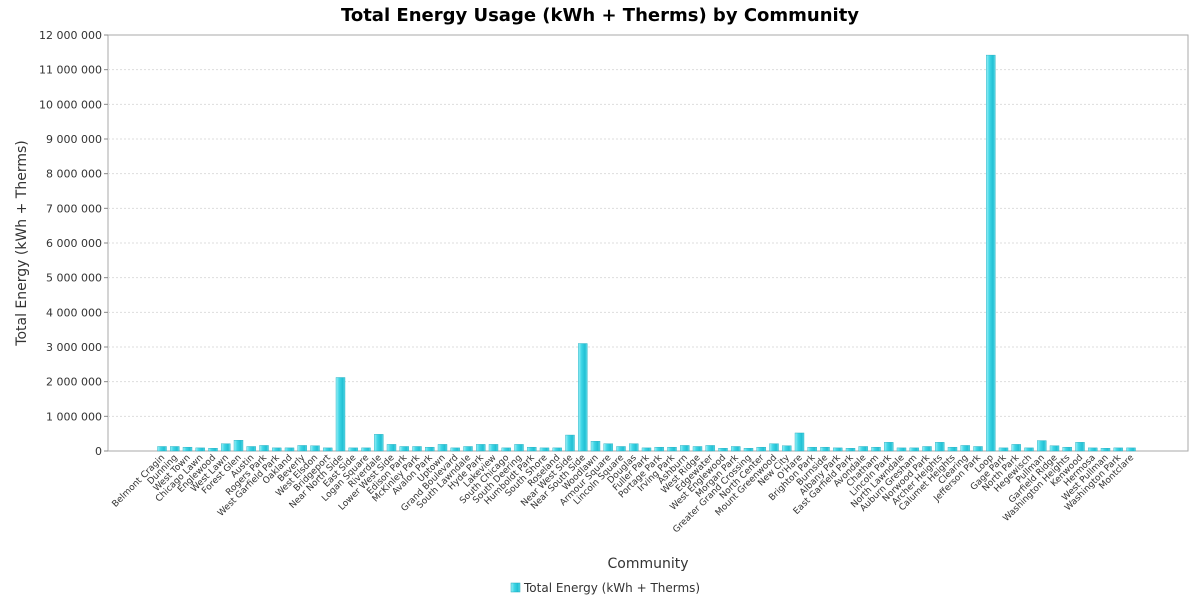  Describe the element at coordinates (74, 174) in the screenshot. I see `y-tick-label: 8 000 000` at that location.